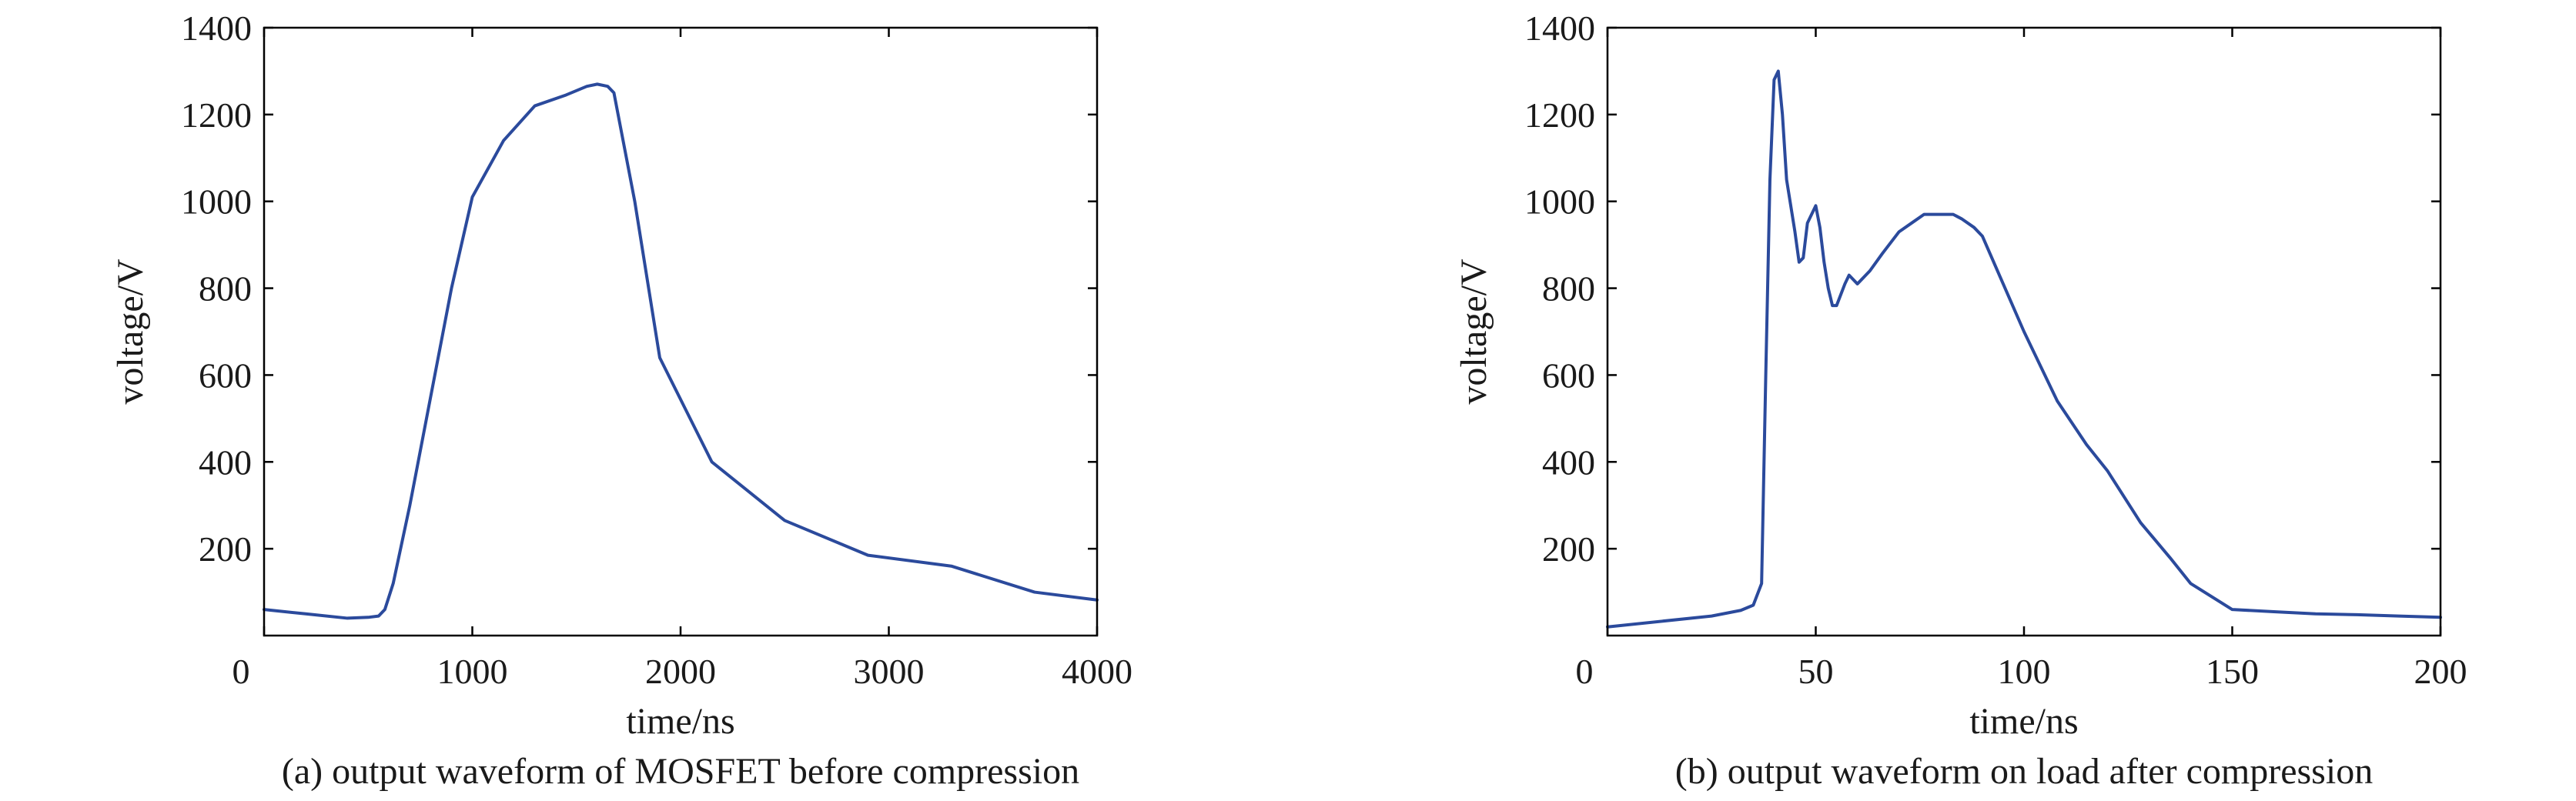  What do you see at coordinates (1816, 671) in the screenshot?
I see `panel-b-x-tick-label: 50` at bounding box center [1816, 671].